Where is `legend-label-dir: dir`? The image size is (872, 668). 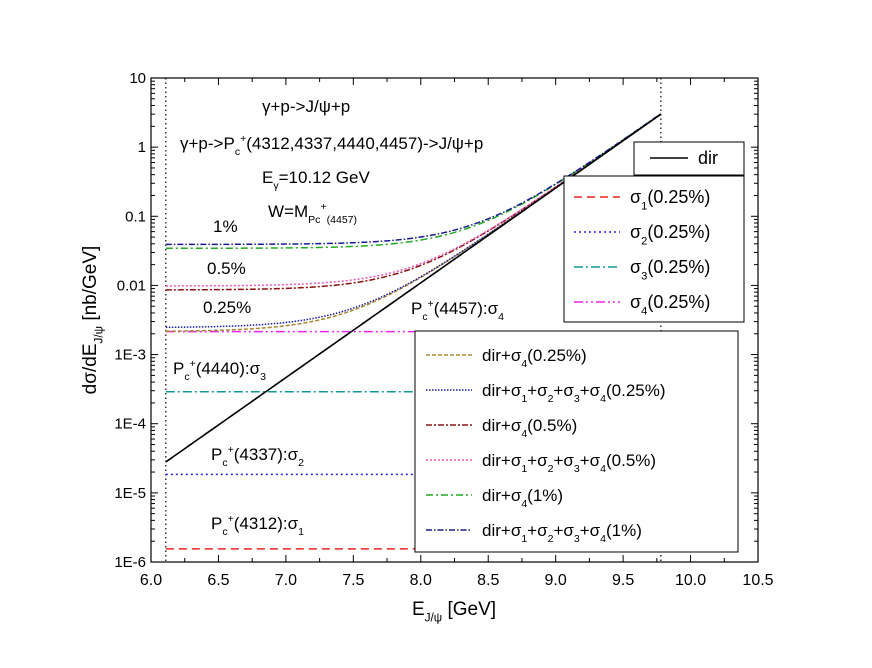
legend-label-dir: dir is located at coordinates (708, 158).